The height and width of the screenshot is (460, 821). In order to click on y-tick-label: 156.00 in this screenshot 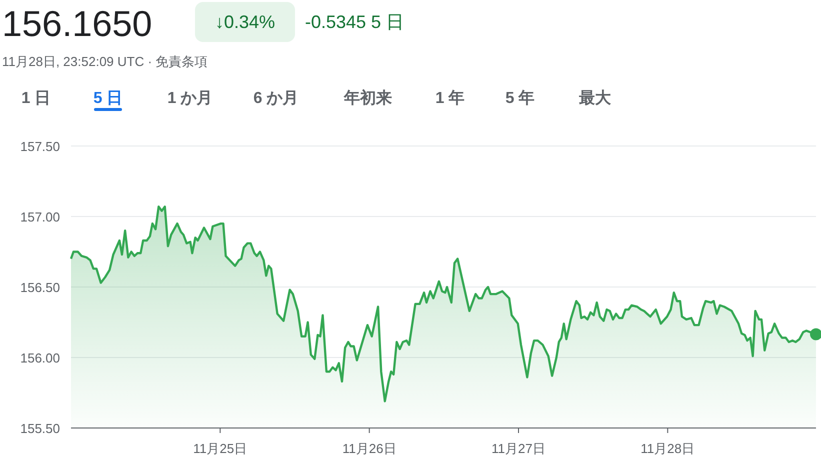, I will do `click(40, 358)`.